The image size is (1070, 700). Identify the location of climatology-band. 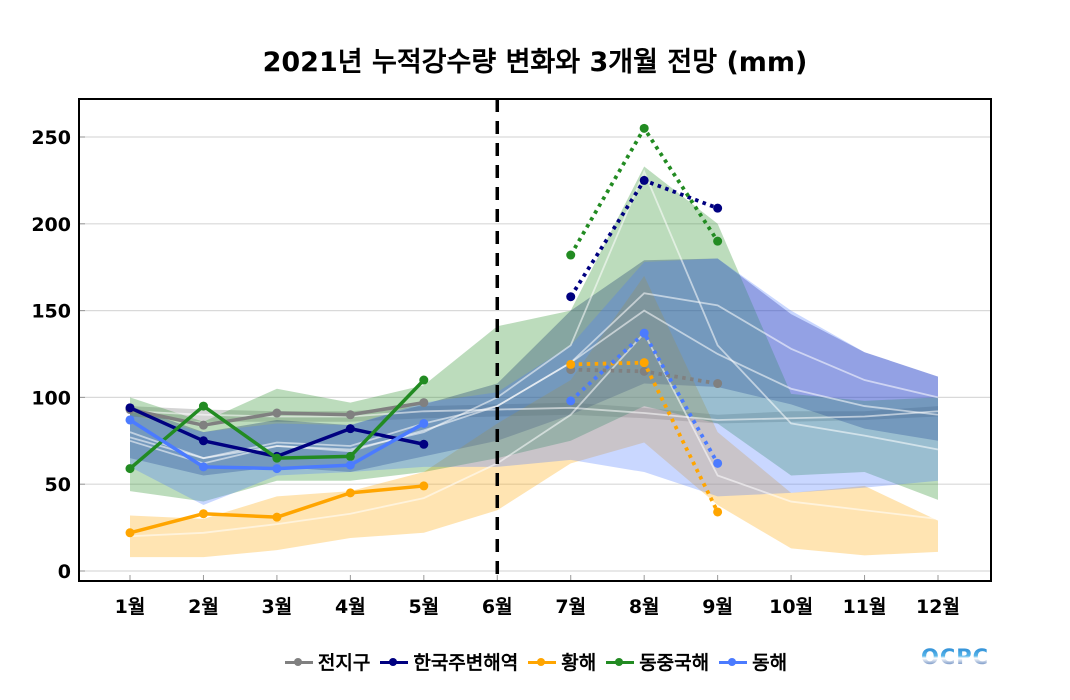
(534, 413).